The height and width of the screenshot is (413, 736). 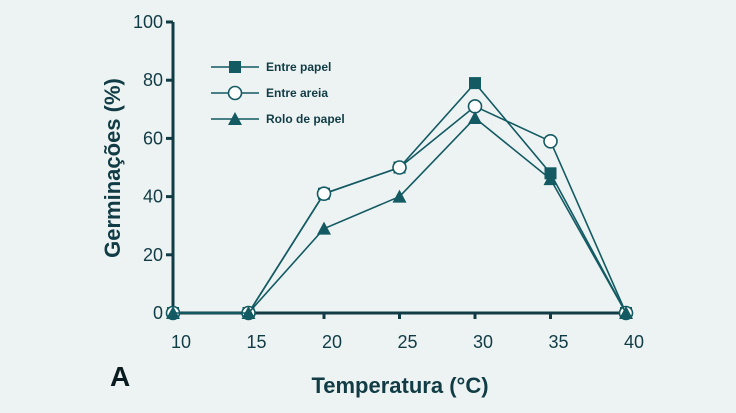 What do you see at coordinates (153, 255) in the screenshot?
I see `y-tick-label: 20` at bounding box center [153, 255].